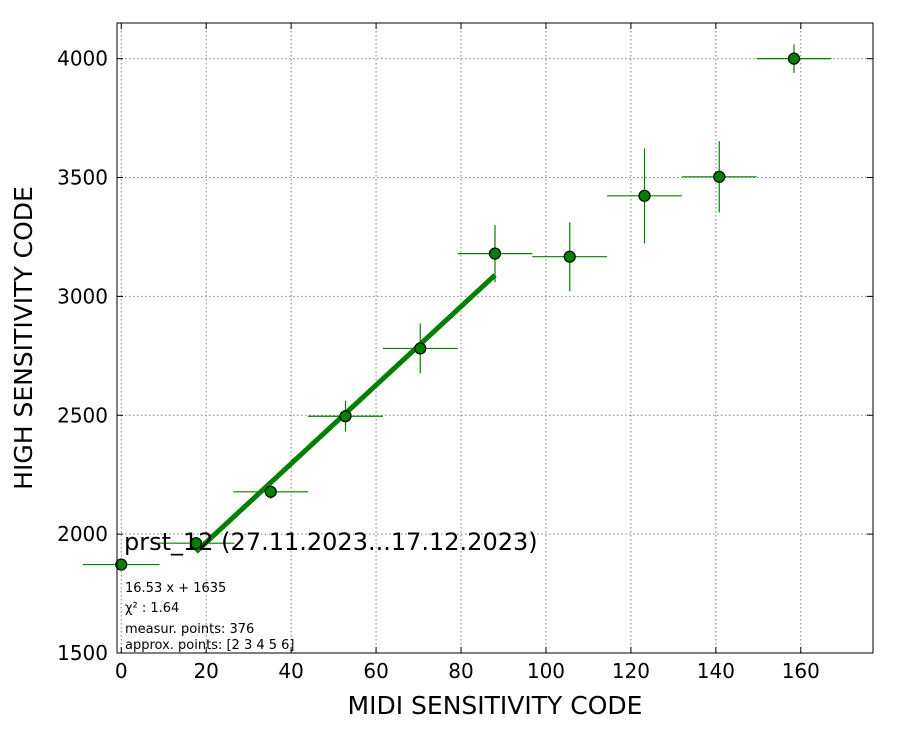 The width and height of the screenshot is (900, 750). What do you see at coordinates (375, 671) in the screenshot?
I see `x-tick-label: 60` at bounding box center [375, 671].